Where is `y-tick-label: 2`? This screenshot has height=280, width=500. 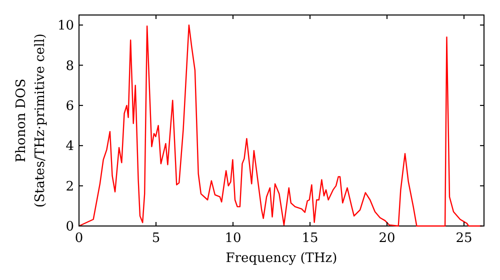 y-tick-label: 2 is located at coordinates (70, 186).